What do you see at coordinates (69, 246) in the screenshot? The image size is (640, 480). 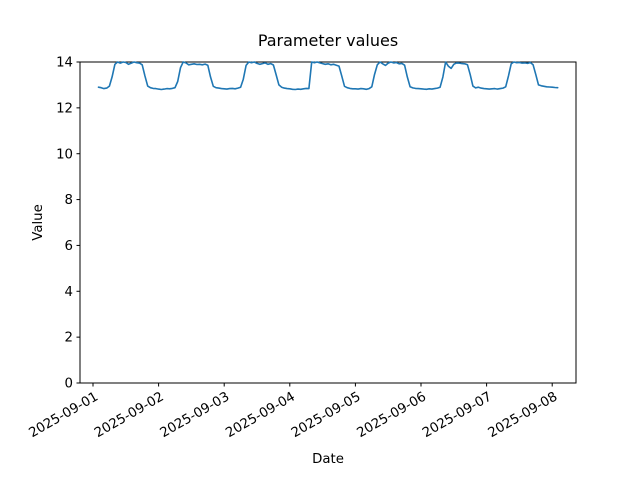 I see `y-tick-label: 6` at bounding box center [69, 246].